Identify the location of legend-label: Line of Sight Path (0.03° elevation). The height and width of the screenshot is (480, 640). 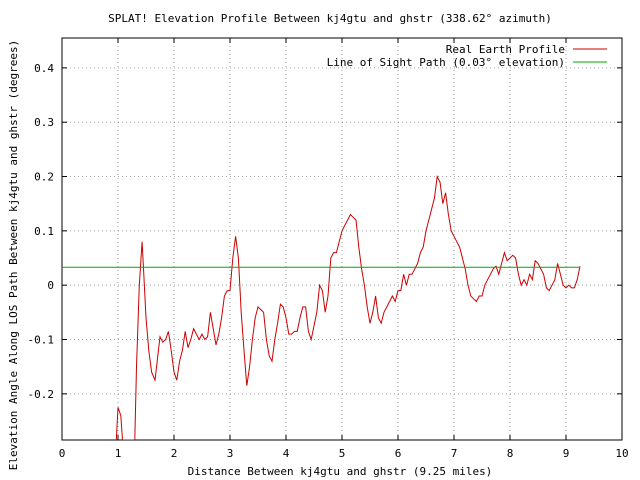
(446, 62).